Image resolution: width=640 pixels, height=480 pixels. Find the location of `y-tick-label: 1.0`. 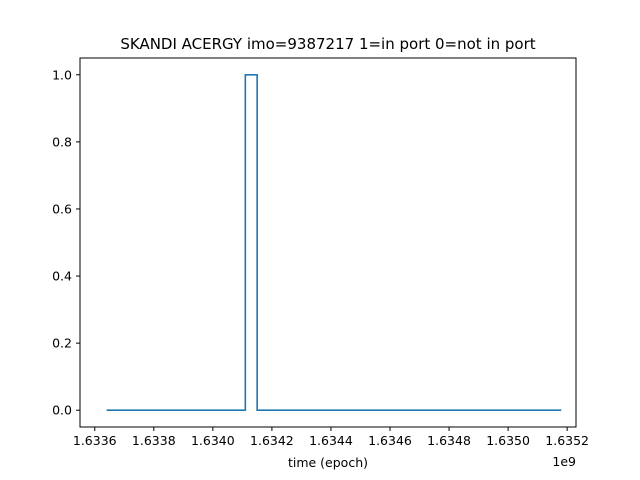

y-tick-label: 1.0 is located at coordinates (62, 74).